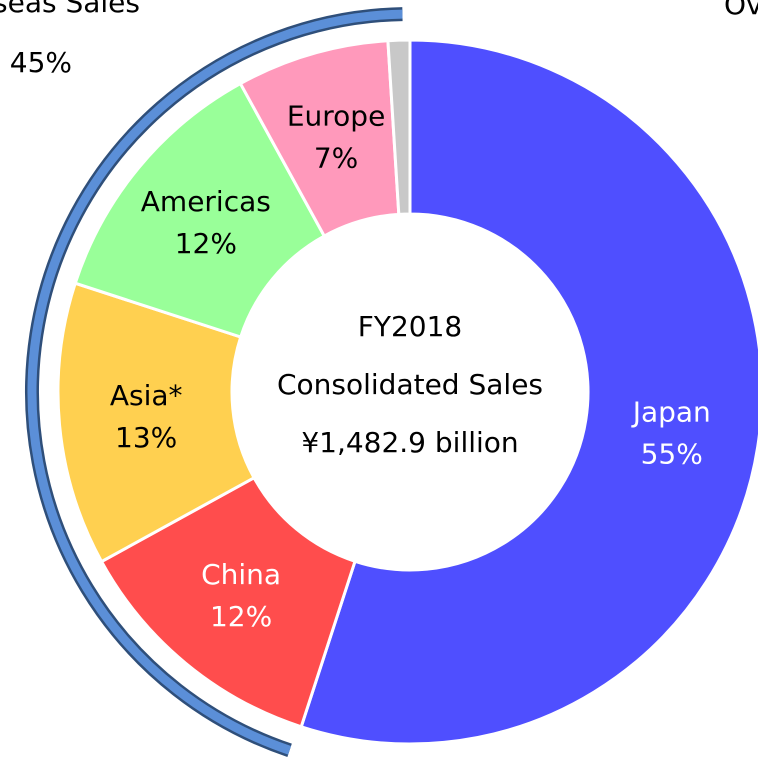  I want to click on segment-value: 7%, so click(336, 158).